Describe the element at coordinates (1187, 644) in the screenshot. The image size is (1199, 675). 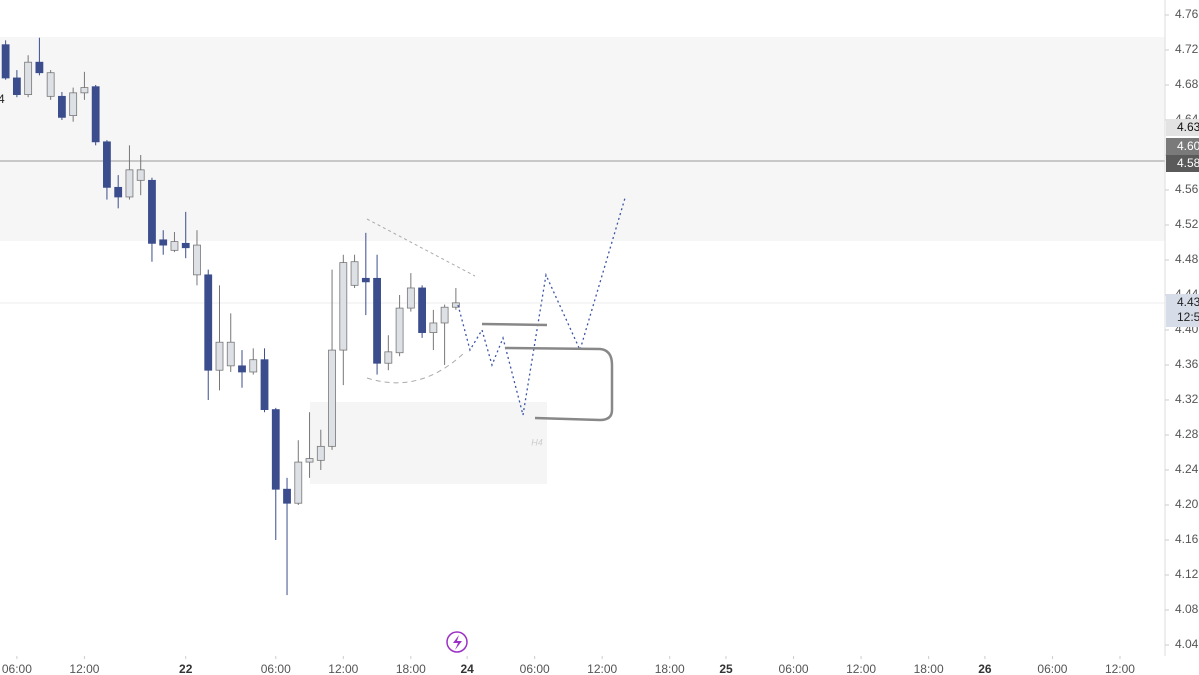
I see `y-tick-label: 4.04` at that location.